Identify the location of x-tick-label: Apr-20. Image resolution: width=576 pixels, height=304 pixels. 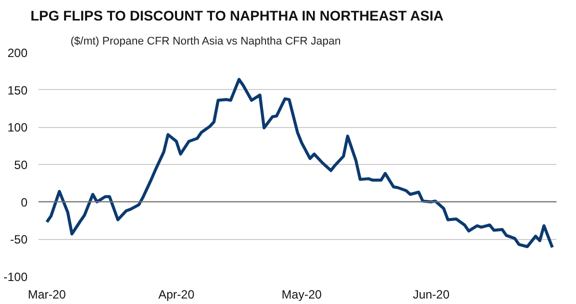
(176, 295).